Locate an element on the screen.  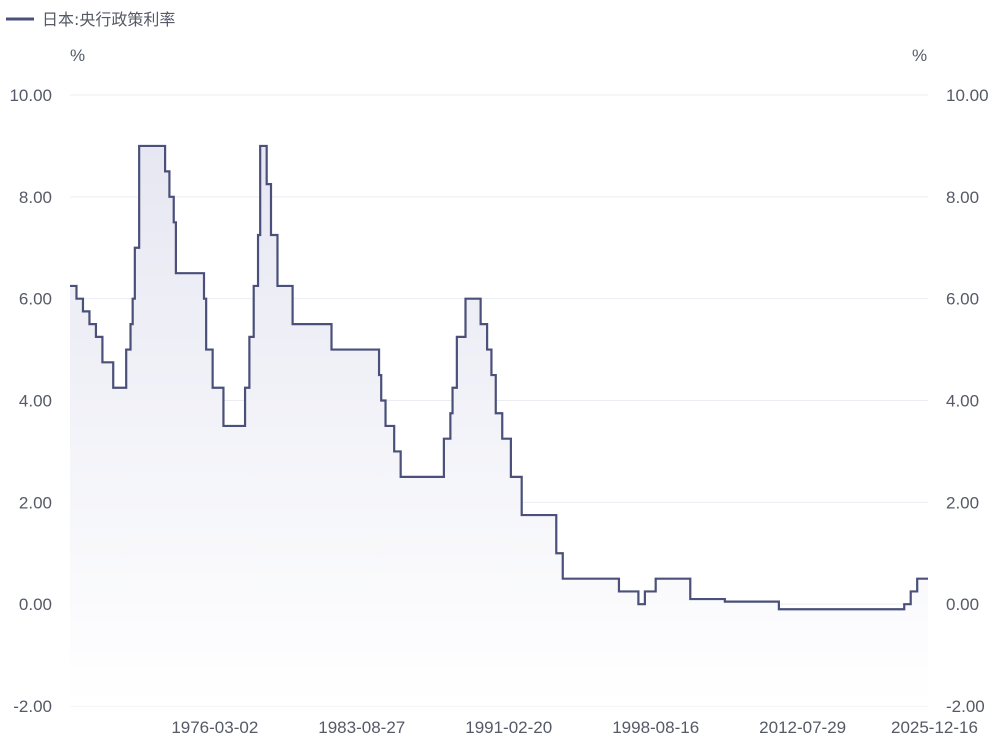
x-tick-label: 1976-03-02 is located at coordinates (214, 727).